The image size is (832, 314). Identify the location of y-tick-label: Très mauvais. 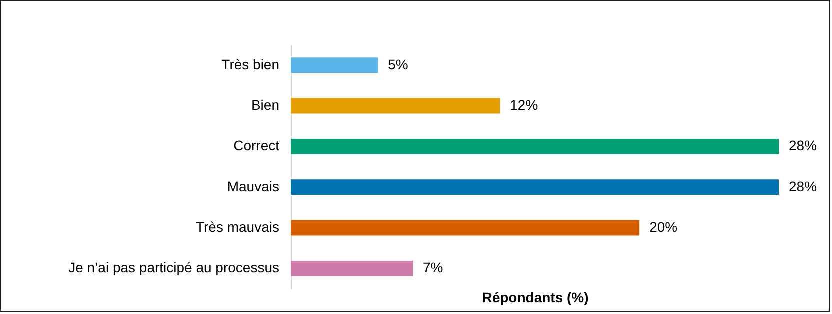
(238, 227).